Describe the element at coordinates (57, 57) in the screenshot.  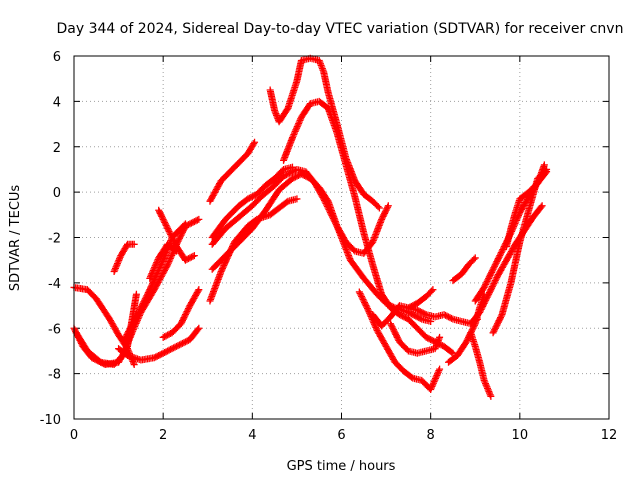
I see `y-tick-label: 6` at that location.